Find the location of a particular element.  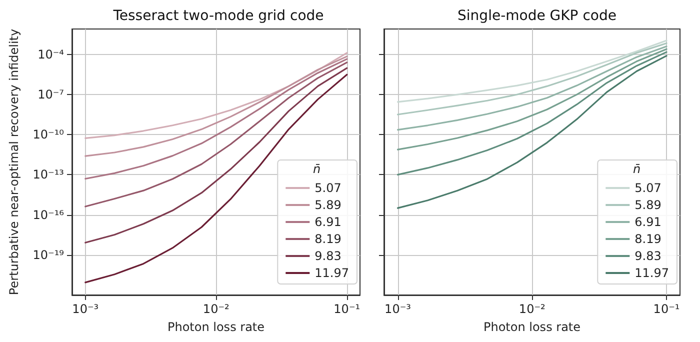

y-tick-label: 10⁻¹⁰ is located at coordinates (48, 135).